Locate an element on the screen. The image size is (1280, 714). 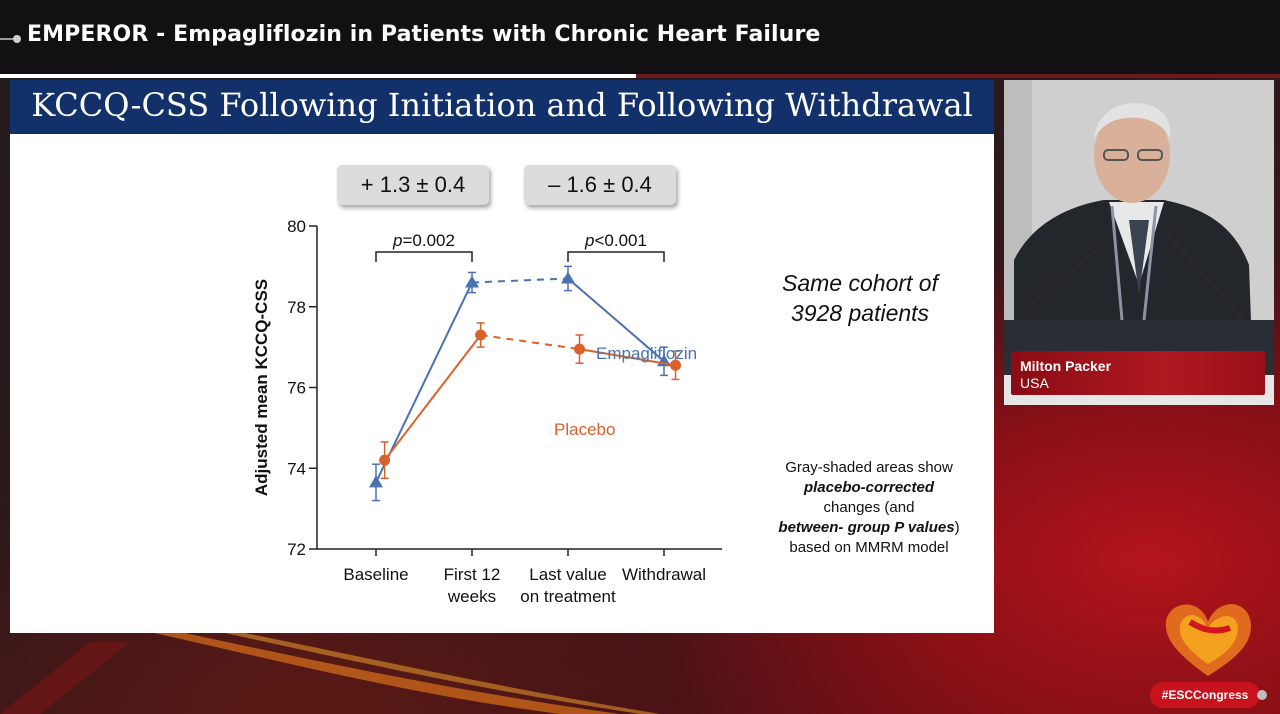
progress-fill is located at coordinates (318, 76).